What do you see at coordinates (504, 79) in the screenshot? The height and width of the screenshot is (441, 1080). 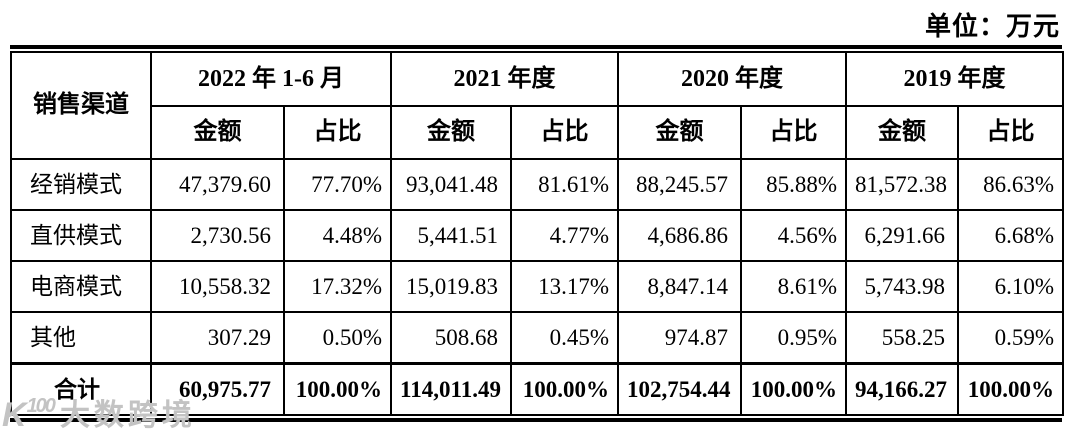 I see `header-period-2021: 2021 年度` at bounding box center [504, 79].